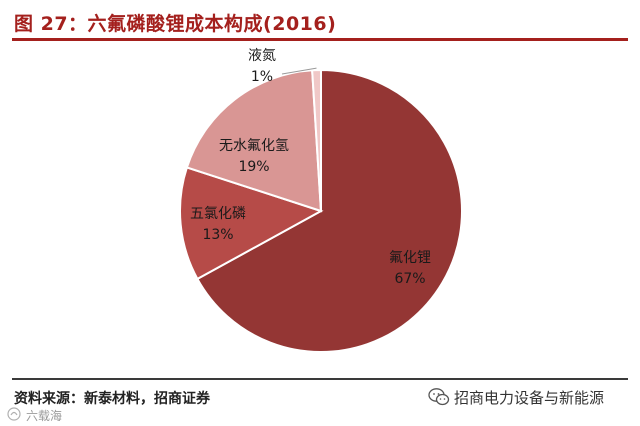  Describe the element at coordinates (410, 258) in the screenshot. I see `slice-label-1: 氟化锂` at that location.